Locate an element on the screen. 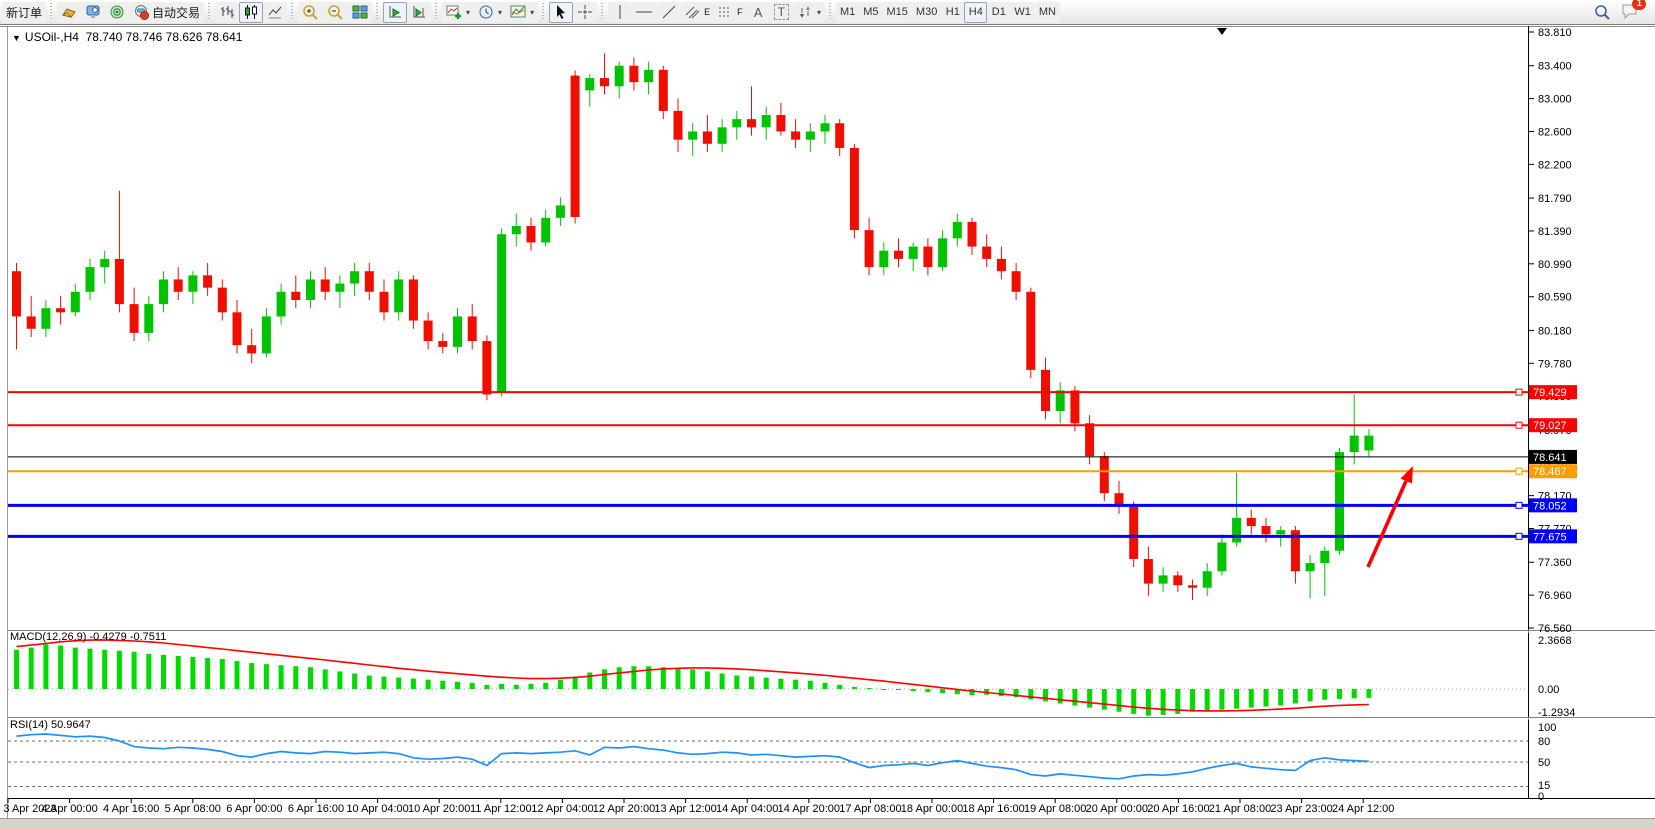 Image resolution: width=1655 pixels, height=829 pixels. price-tick-label: 81.390 is located at coordinates (1555, 232).